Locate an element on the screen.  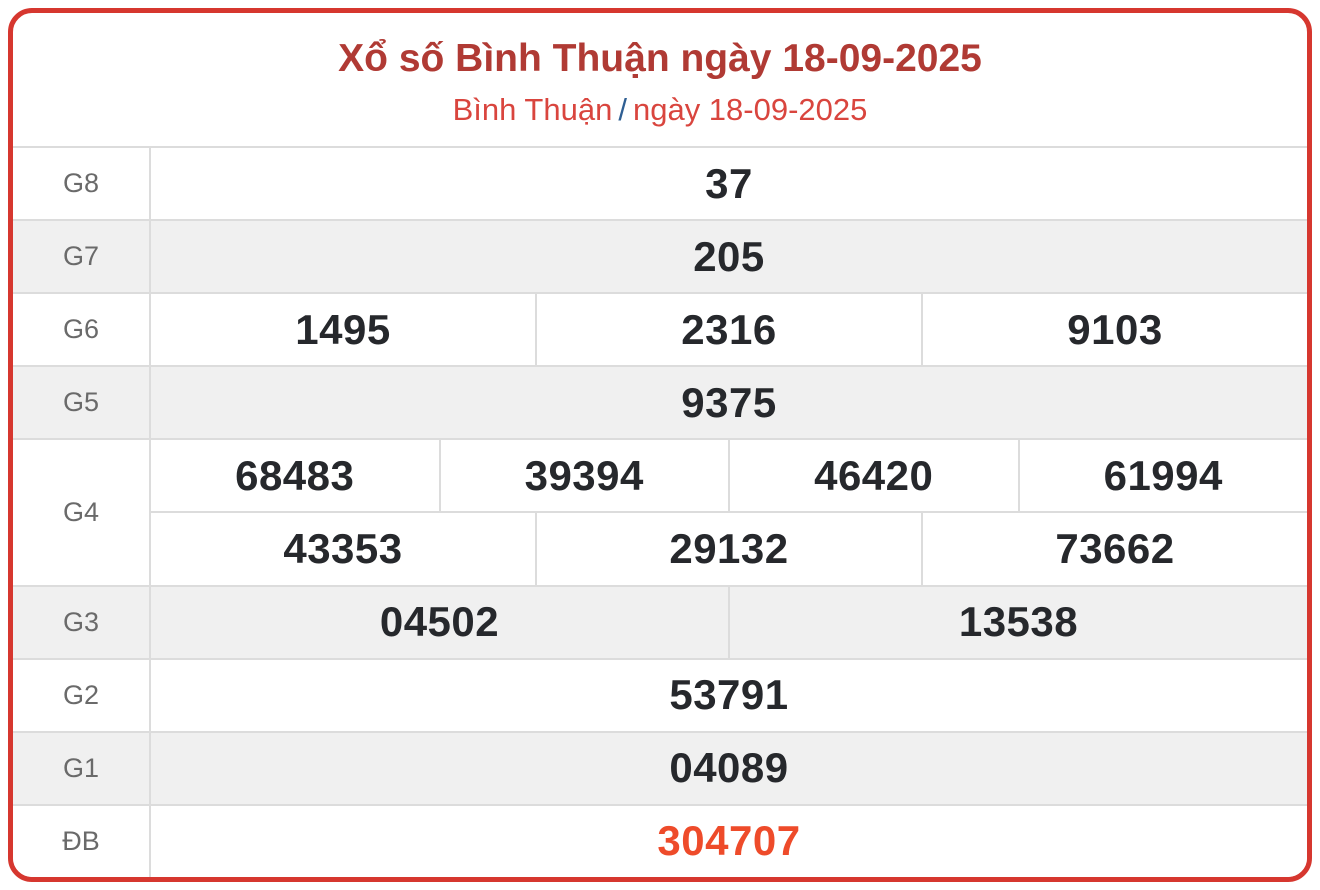
prize-value-line: 43353 29132 73662 is located at coordinates (729, 548).